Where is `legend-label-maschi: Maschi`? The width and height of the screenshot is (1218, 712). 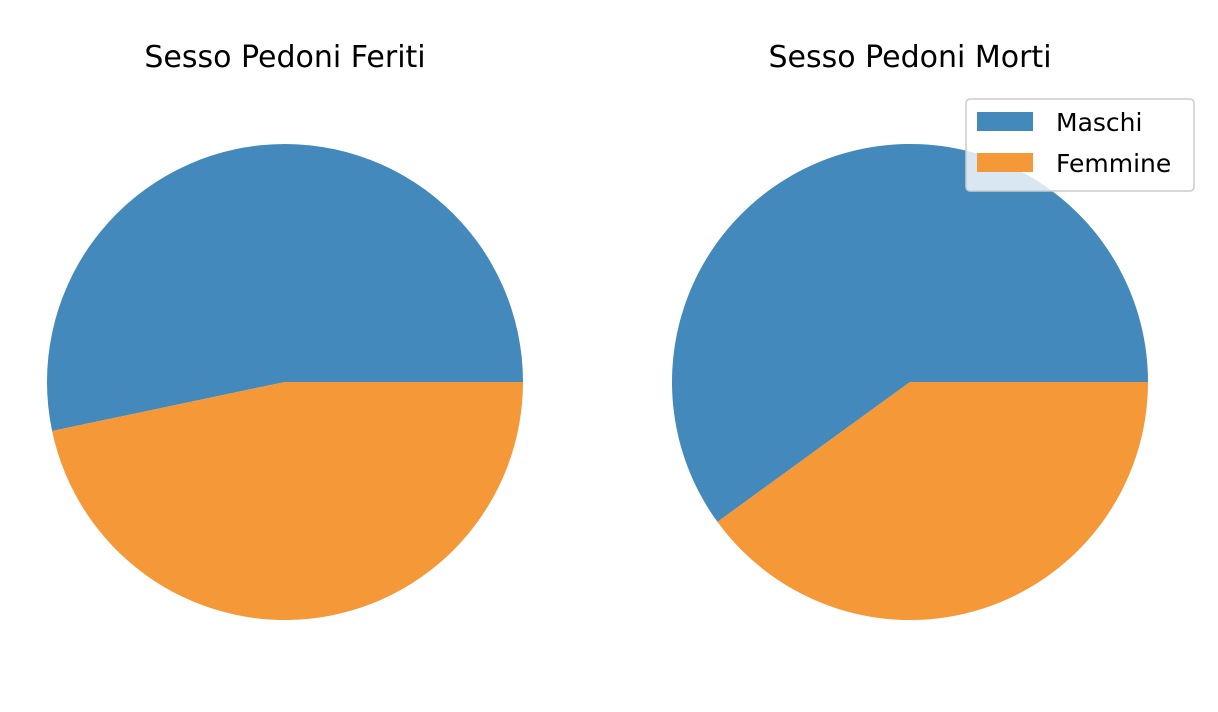
legend-label-maschi: Maschi is located at coordinates (1099, 122).